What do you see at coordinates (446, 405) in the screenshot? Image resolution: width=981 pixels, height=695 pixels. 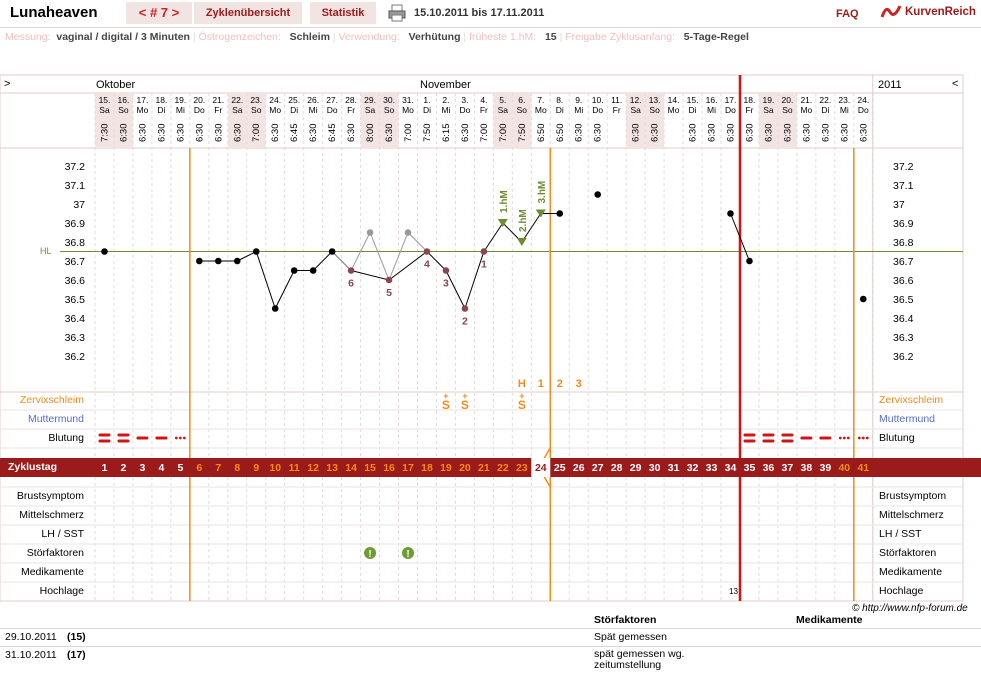 I see `zervix-mark: S` at bounding box center [446, 405].